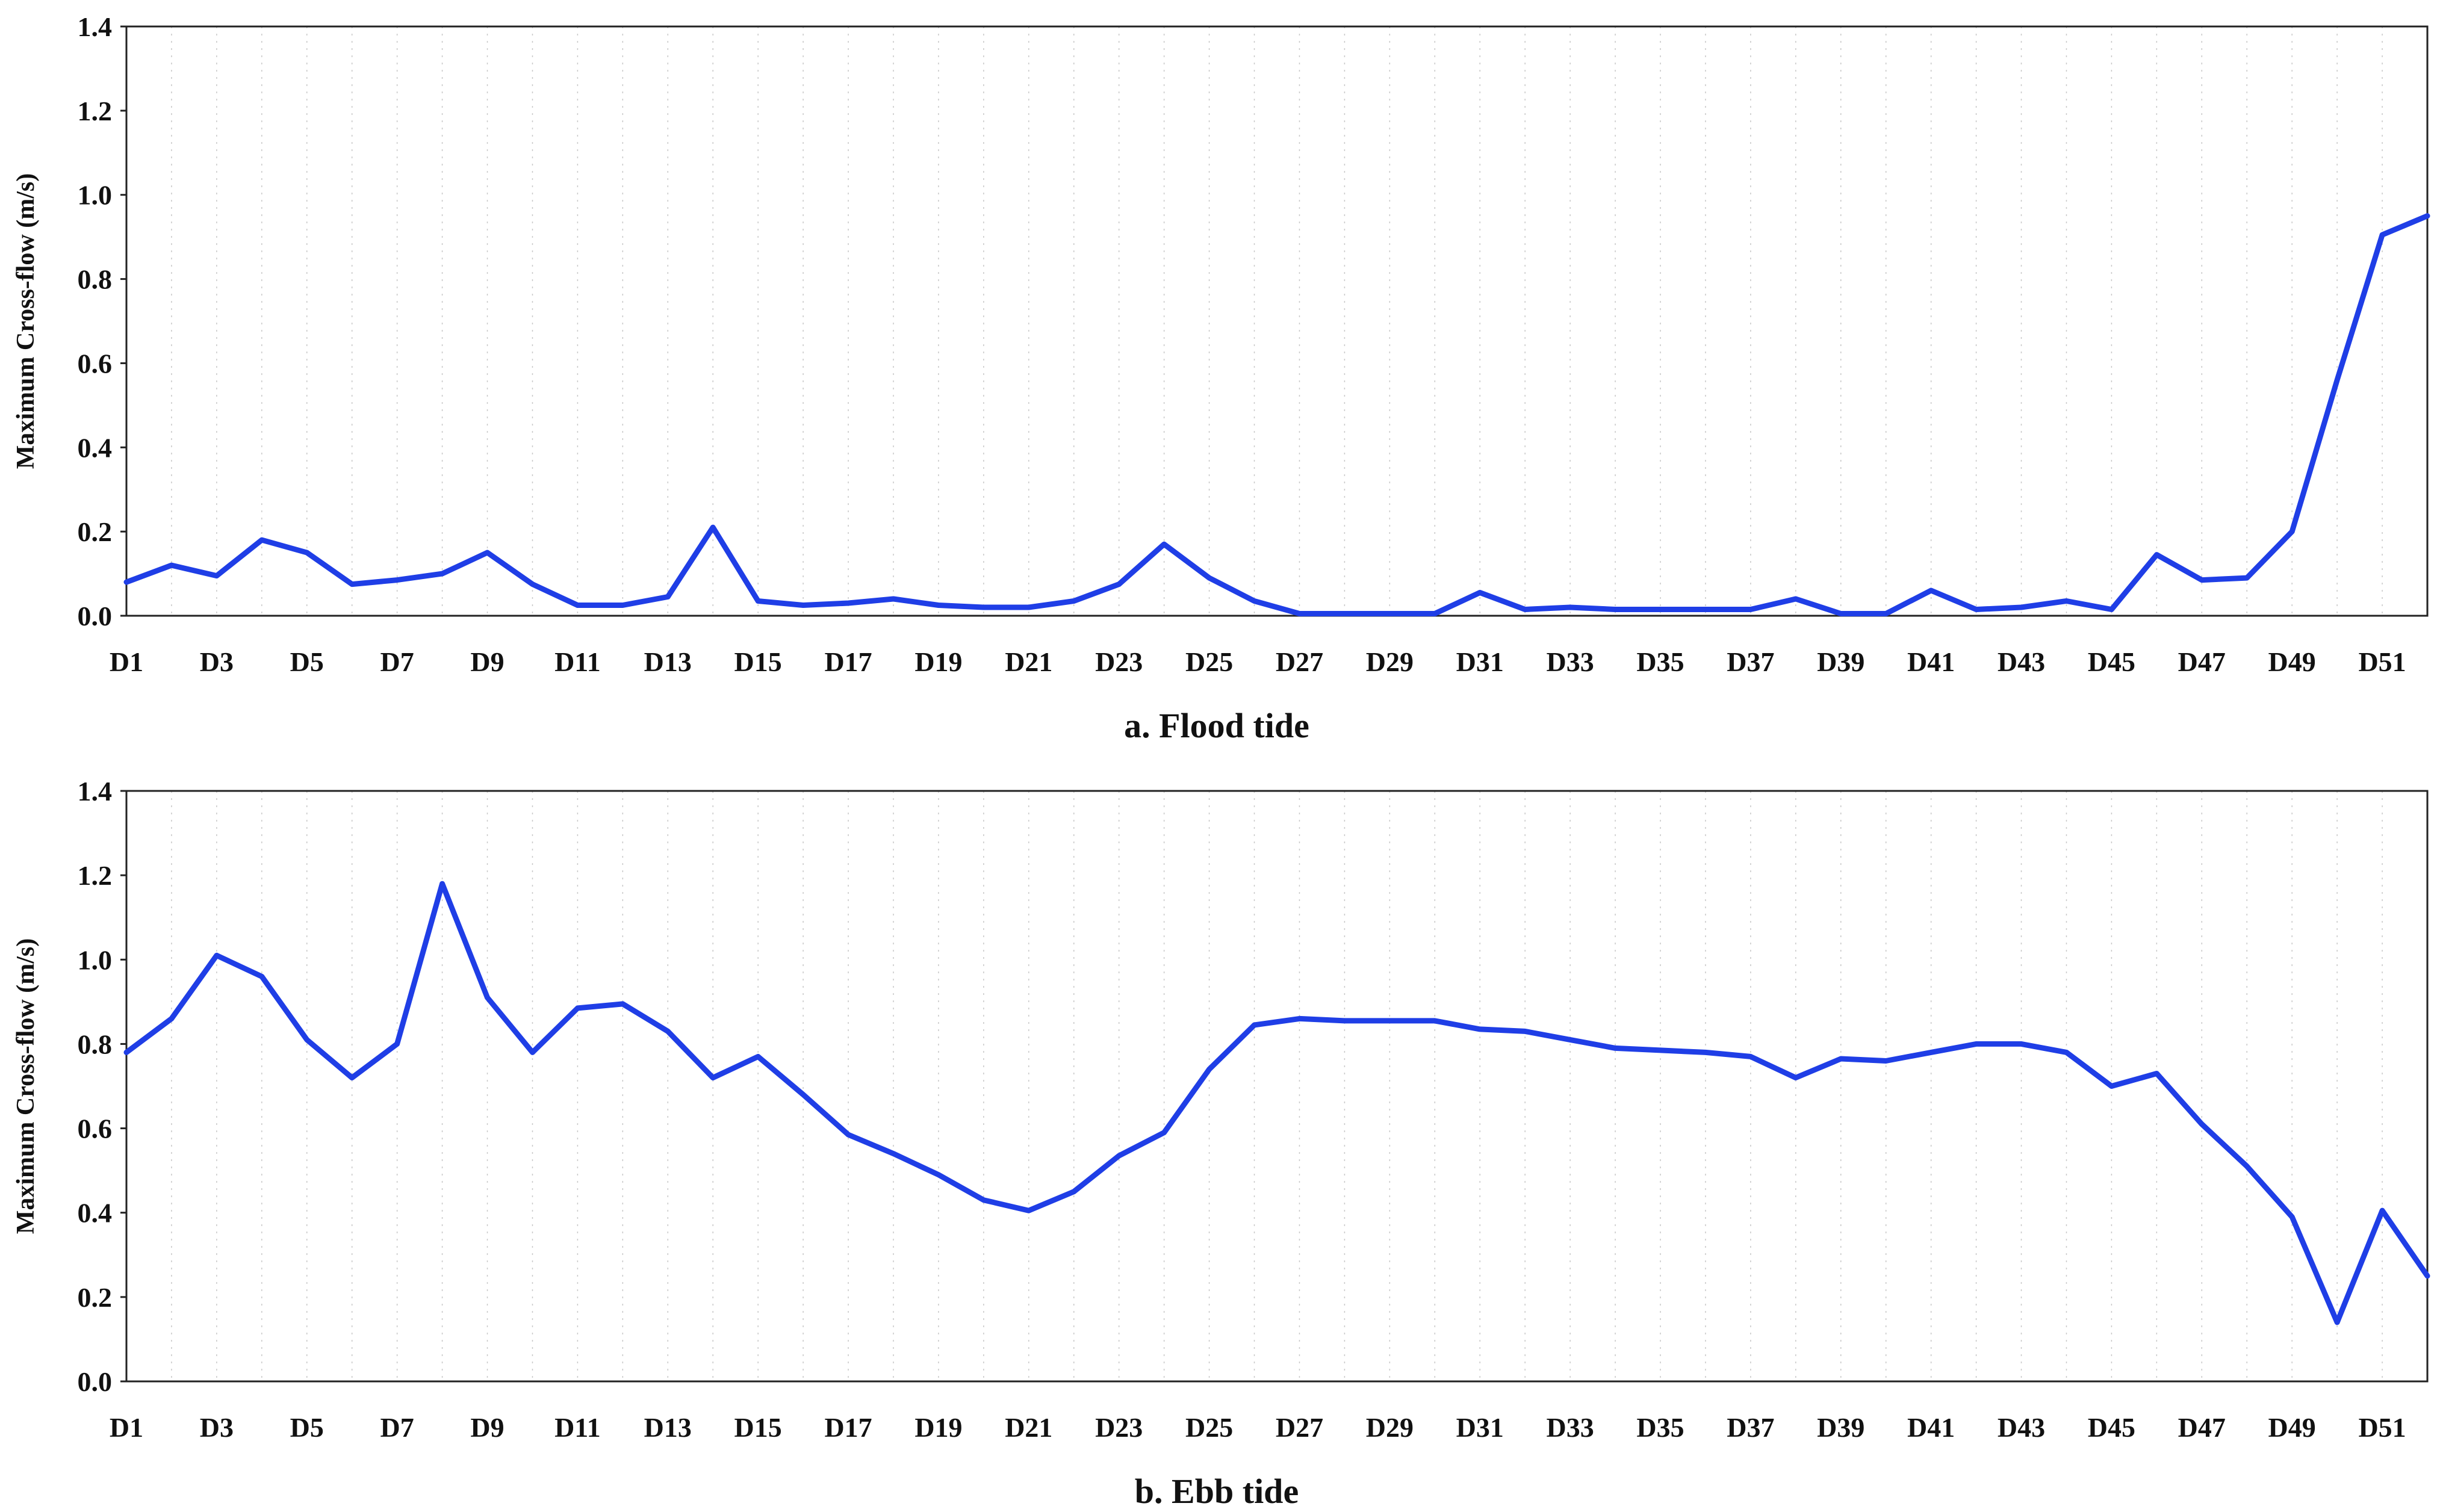 The image size is (2437, 1512). What do you see at coordinates (2066, 601) in the screenshot?
I see `flood-data-point-D44` at bounding box center [2066, 601].